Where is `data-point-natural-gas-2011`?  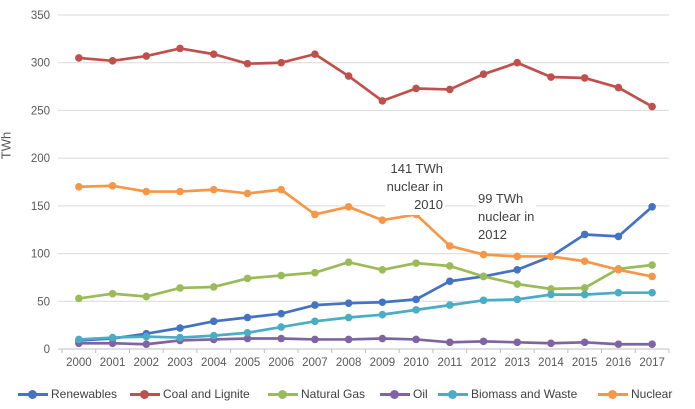
data-point-natural-gas-2011 is located at coordinates (450, 266).